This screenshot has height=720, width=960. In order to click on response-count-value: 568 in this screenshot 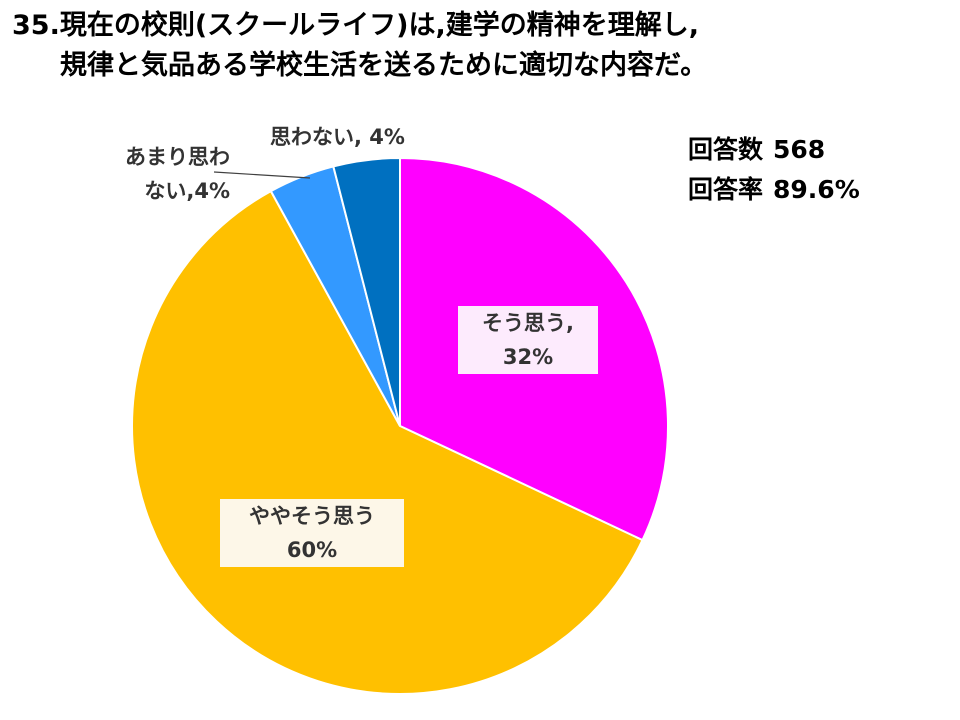, I will do `click(799, 149)`.